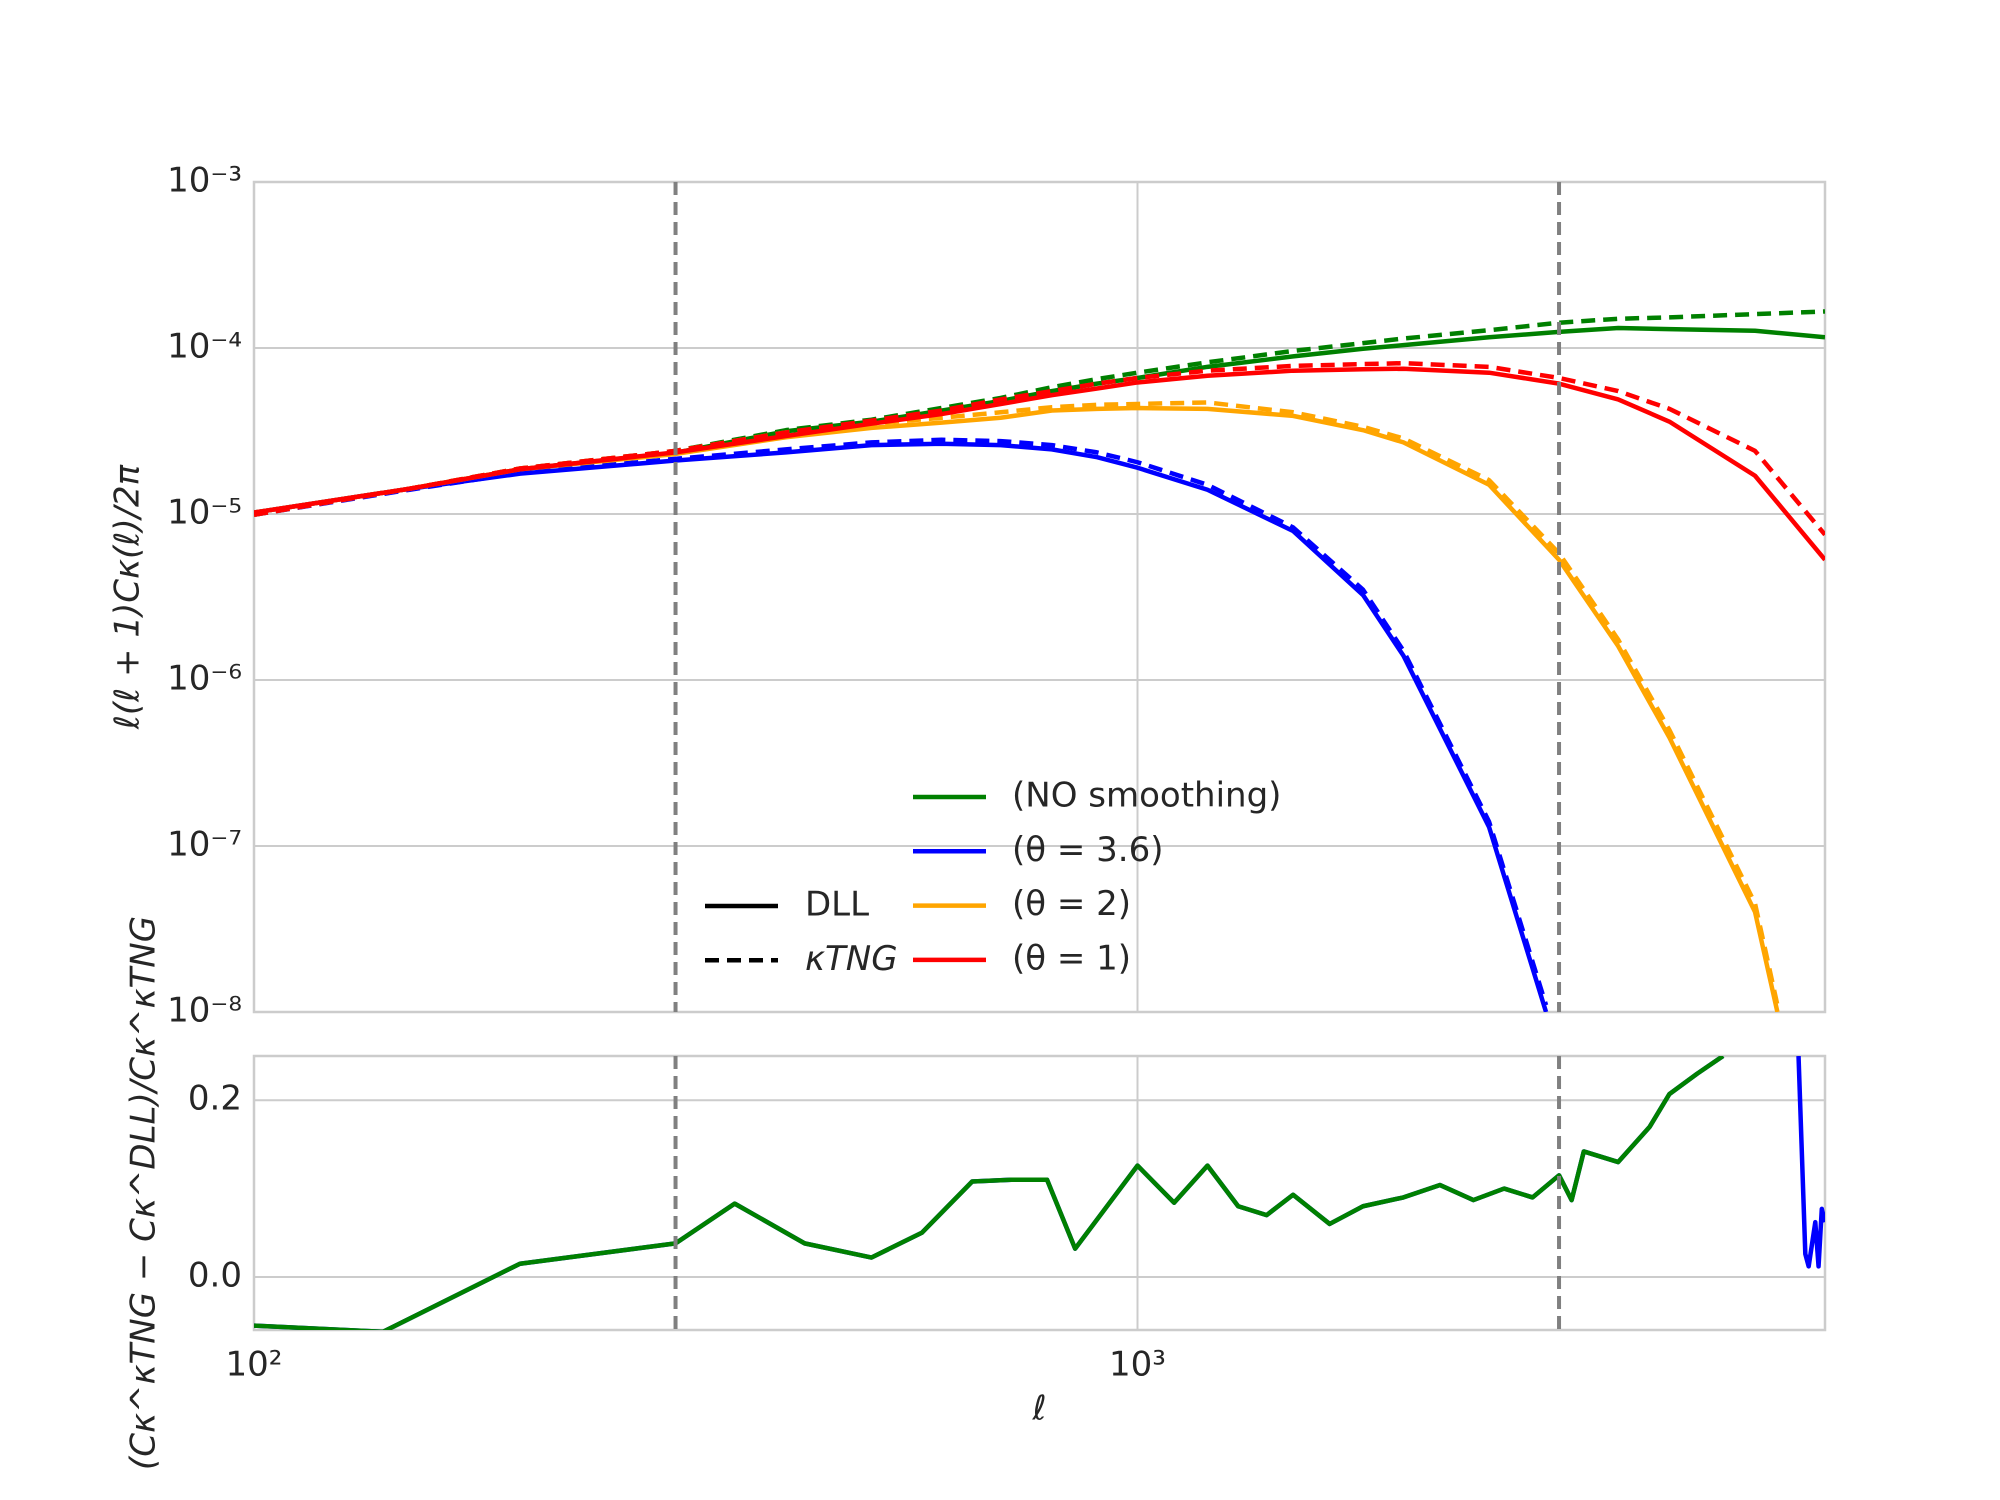  Describe the element at coordinates (1038, 1409) in the screenshot. I see `x-axis-label: ℓ` at that location.